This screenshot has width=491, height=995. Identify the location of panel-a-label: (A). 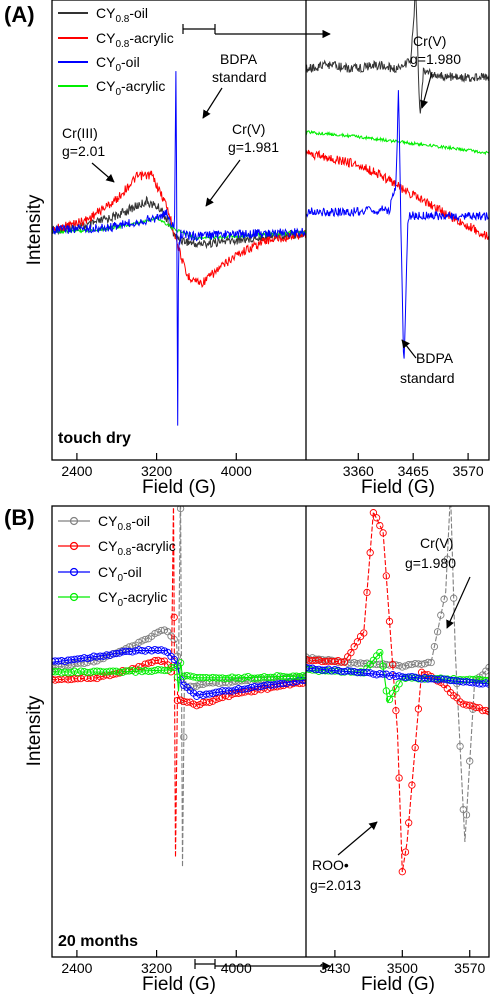
(19, 14).